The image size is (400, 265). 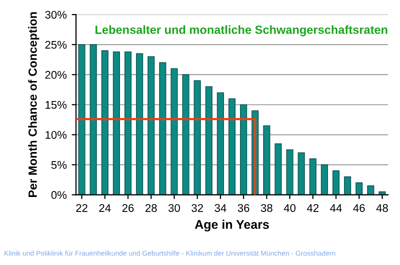 What do you see at coordinates (174, 208) in the screenshot?
I see `x-tick-label: 30` at bounding box center [174, 208].